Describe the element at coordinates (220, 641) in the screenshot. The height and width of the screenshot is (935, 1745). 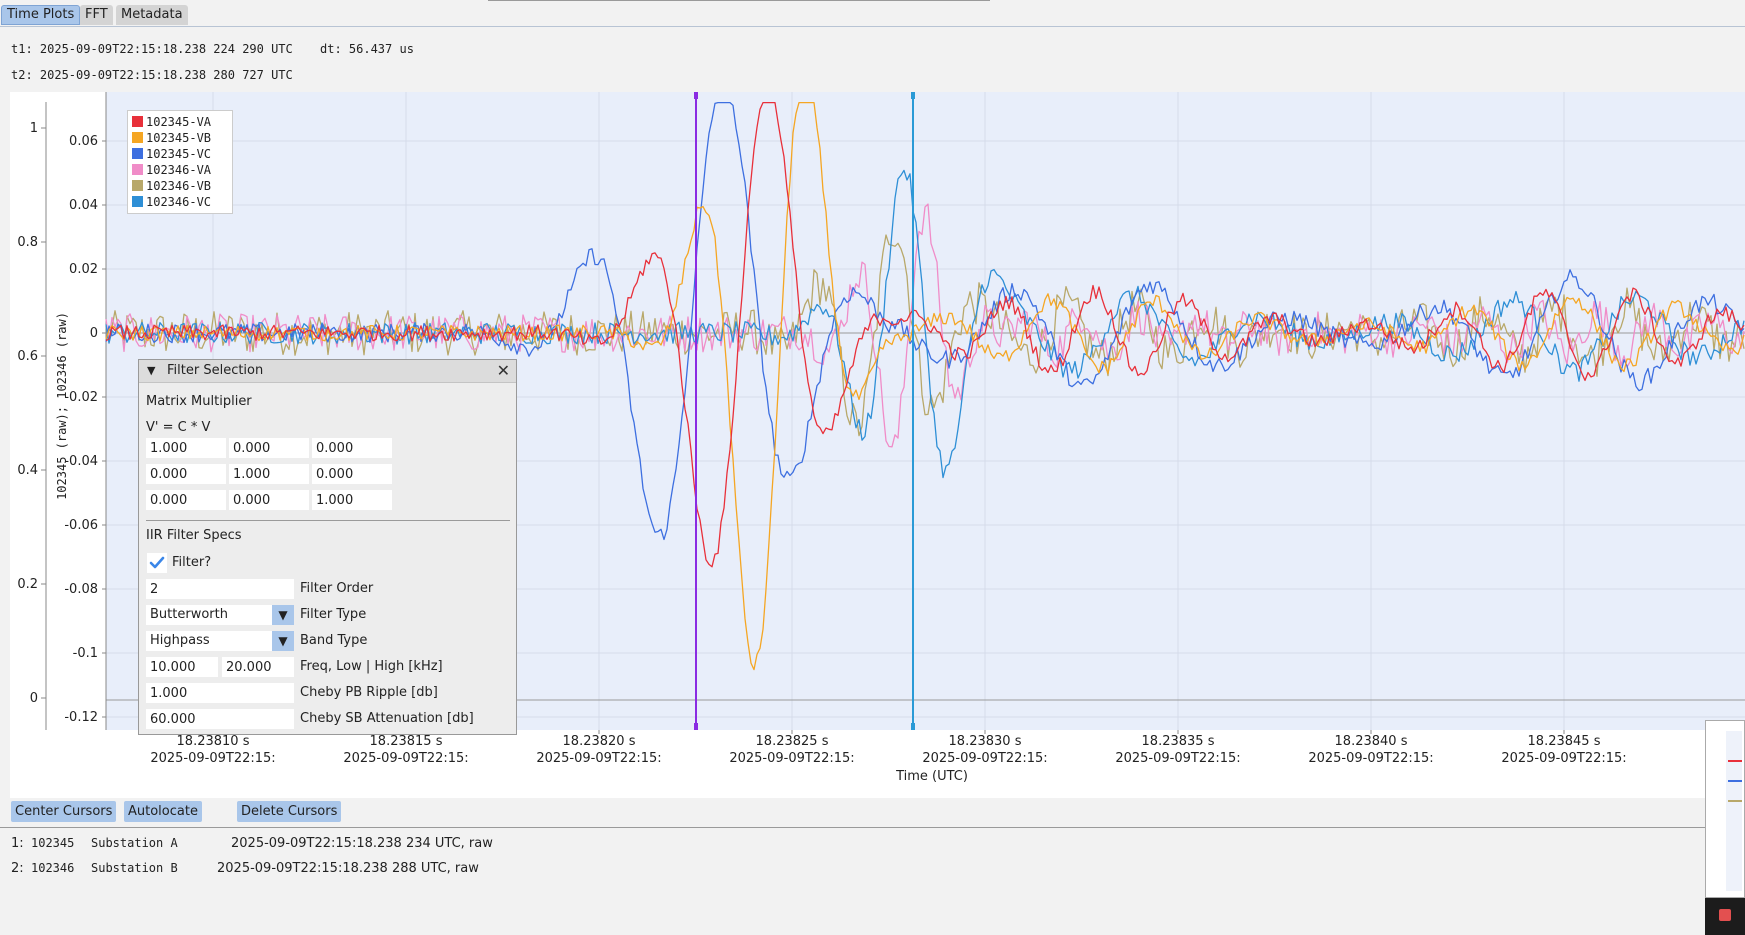
I see `band-type-select: Highpass ▼` at that location.